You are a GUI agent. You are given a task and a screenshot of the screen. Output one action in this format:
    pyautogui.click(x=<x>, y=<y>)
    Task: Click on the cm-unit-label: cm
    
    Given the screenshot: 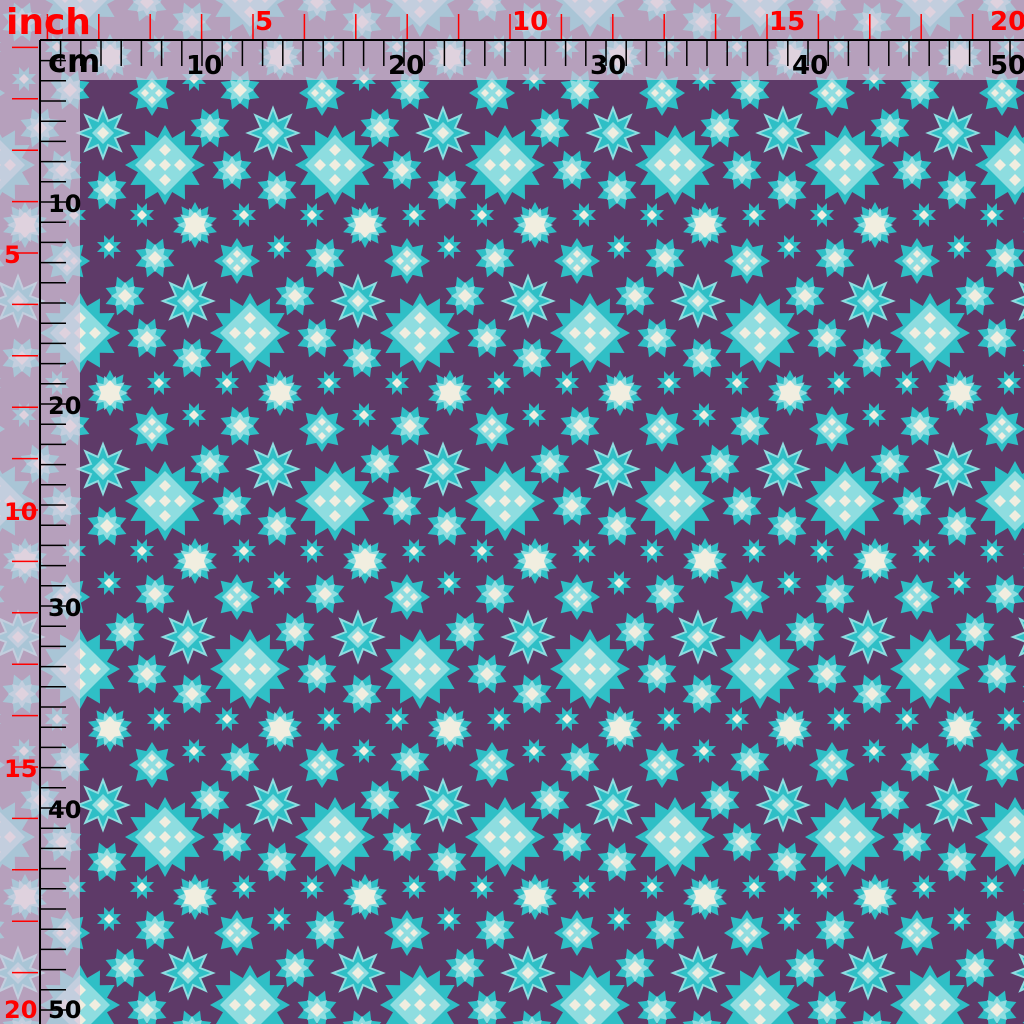 What is the action you would take?
    pyautogui.click(x=74, y=61)
    